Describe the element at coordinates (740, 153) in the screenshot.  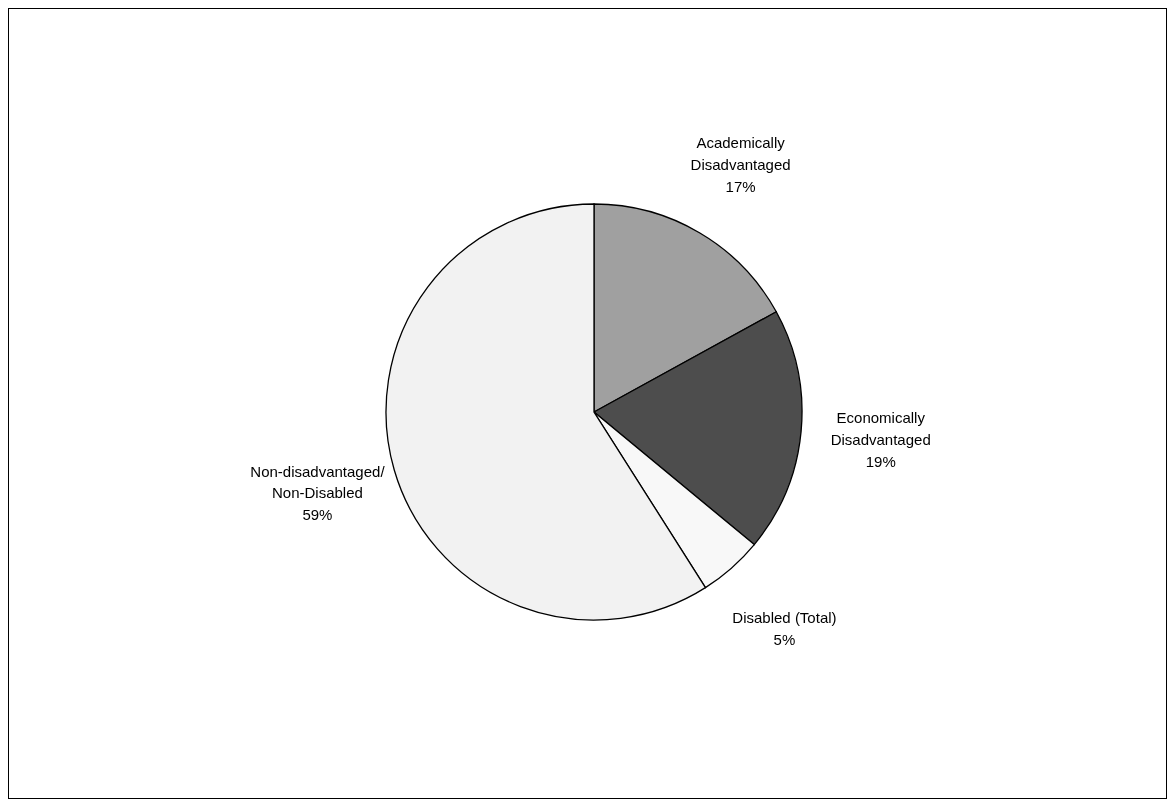
I see `slice-label: Academically Disadvantaged` at that location.